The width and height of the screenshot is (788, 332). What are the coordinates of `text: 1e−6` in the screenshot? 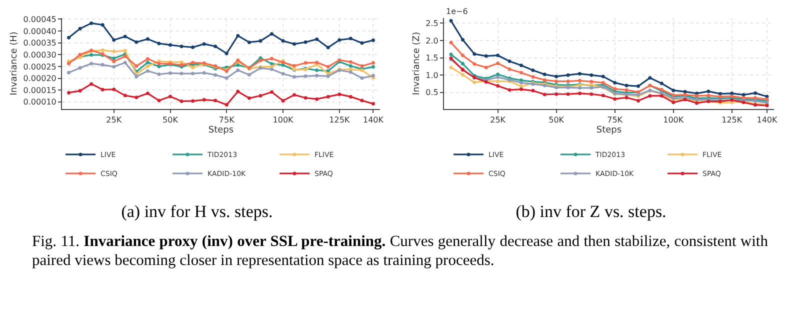 It's located at (457, 11).